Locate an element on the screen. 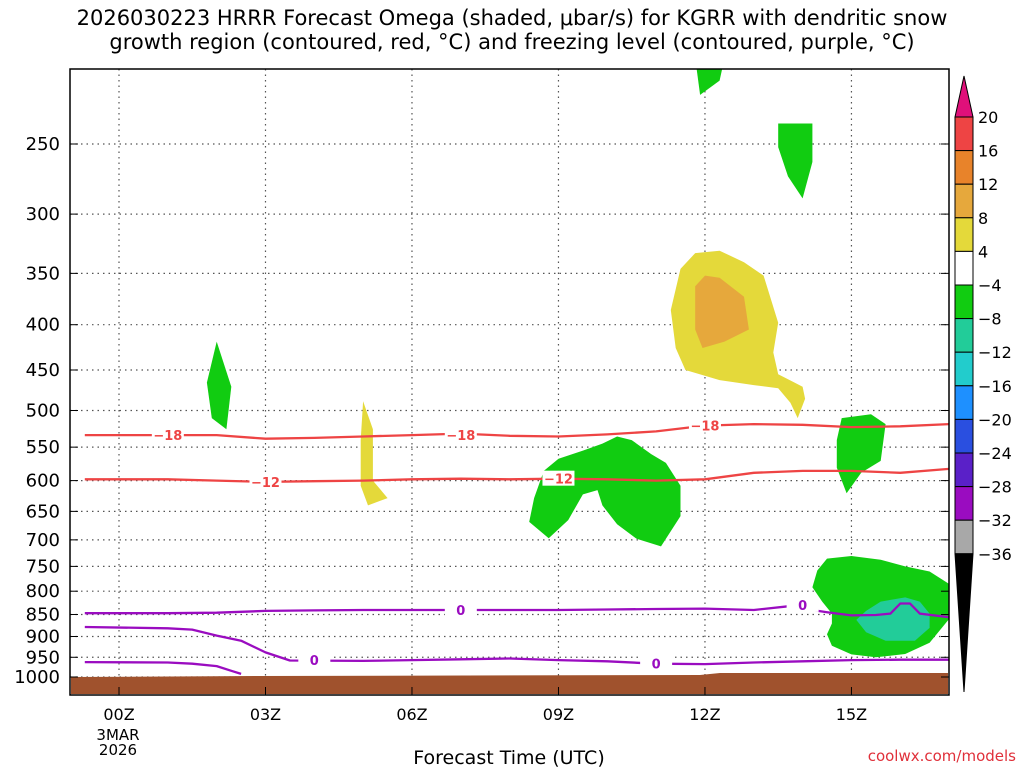 The width and height of the screenshot is (1024, 768). x-tick-label: 03Z is located at coordinates (265, 714).